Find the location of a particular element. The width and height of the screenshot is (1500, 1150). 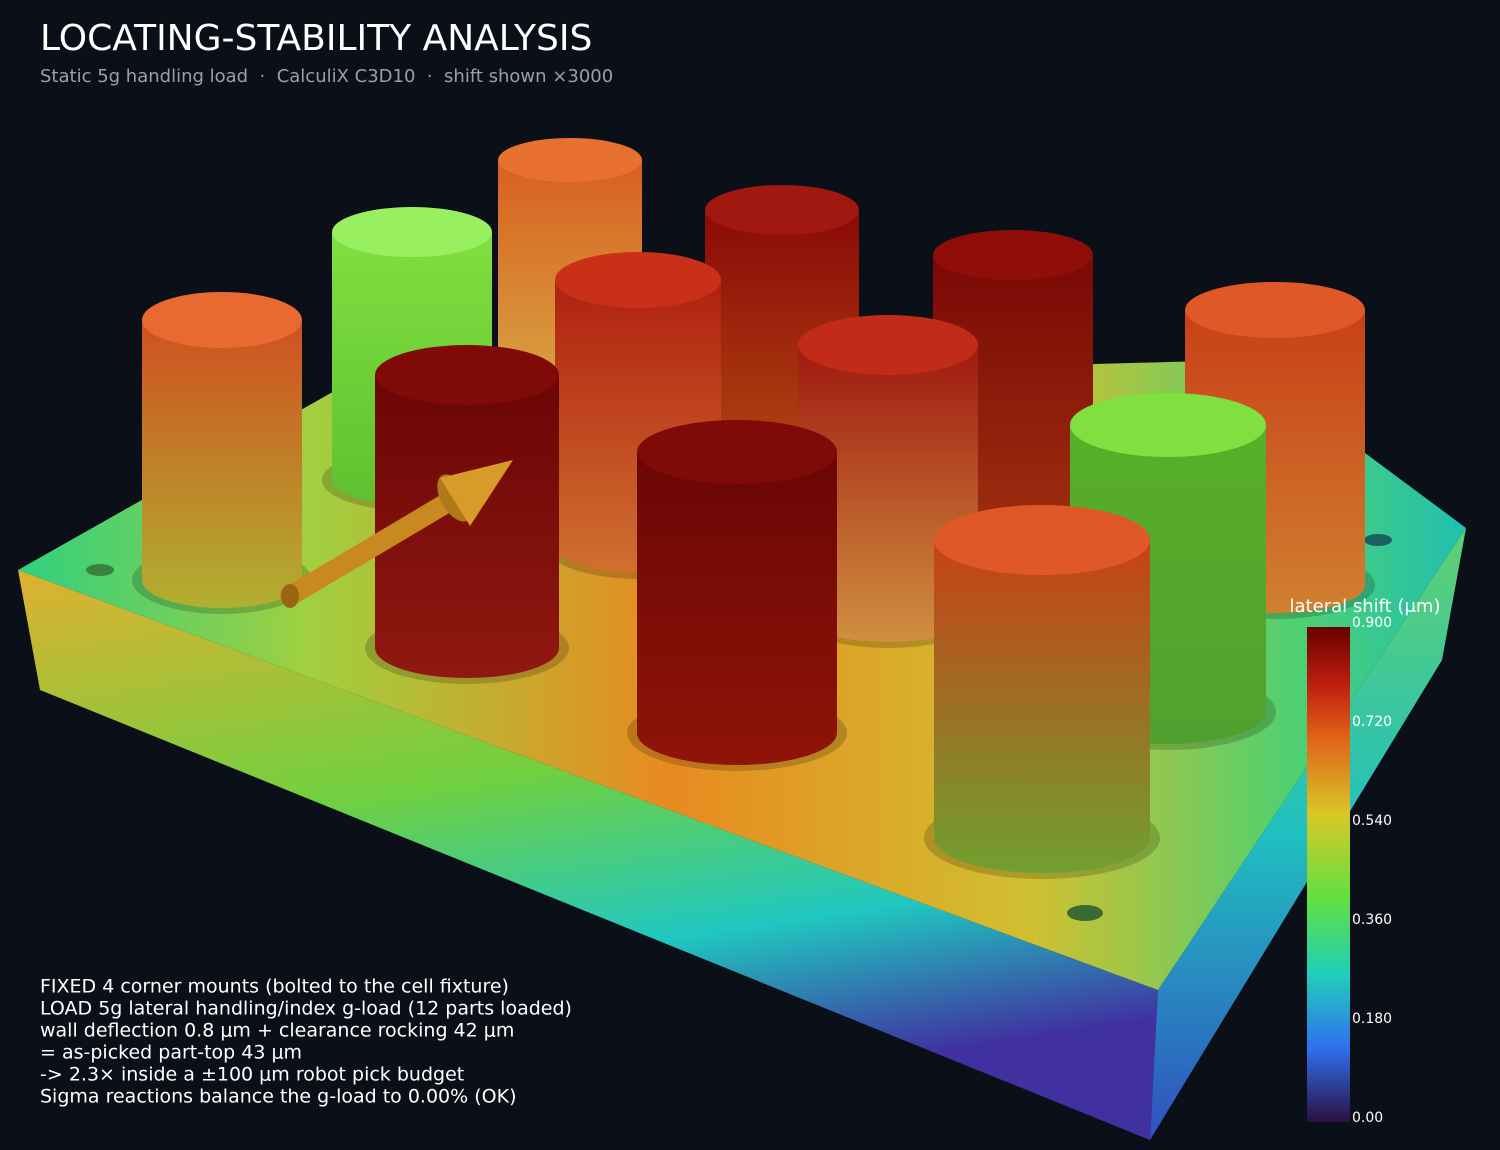

colorbar-tick-label: 0.180 is located at coordinates (1372, 1019).